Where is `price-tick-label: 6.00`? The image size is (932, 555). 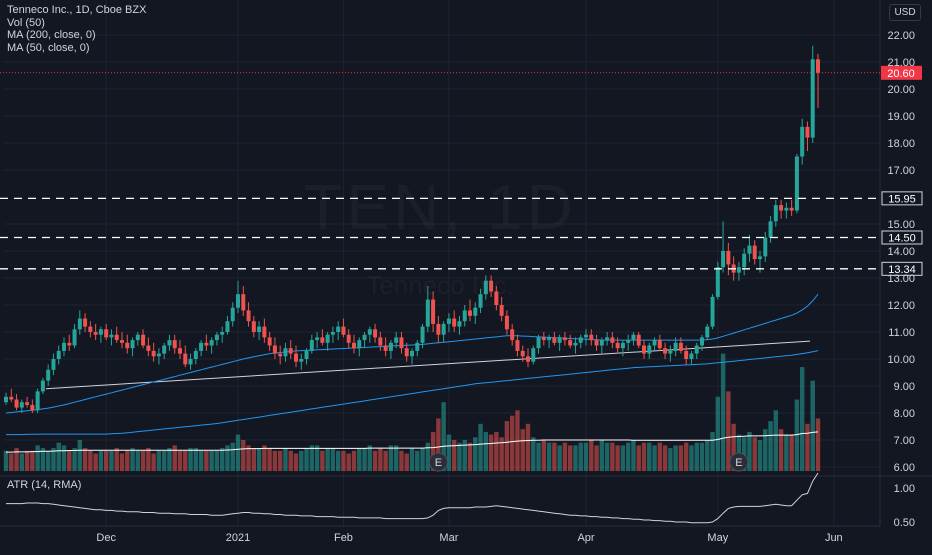
price-tick-label: 6.00 is located at coordinates (904, 468).